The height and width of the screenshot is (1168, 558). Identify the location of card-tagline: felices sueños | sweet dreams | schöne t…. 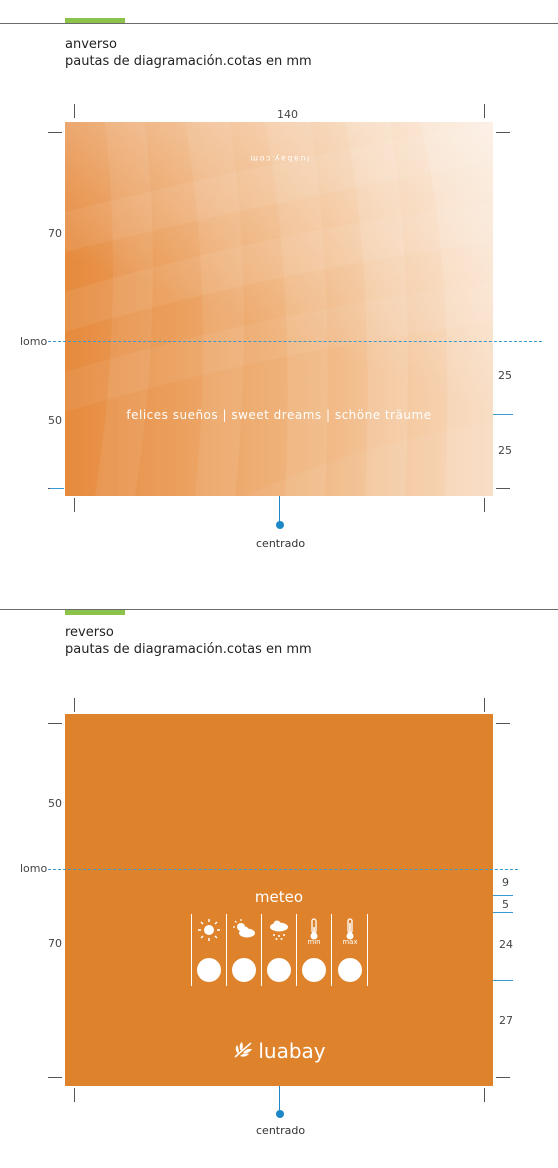
(279, 415).